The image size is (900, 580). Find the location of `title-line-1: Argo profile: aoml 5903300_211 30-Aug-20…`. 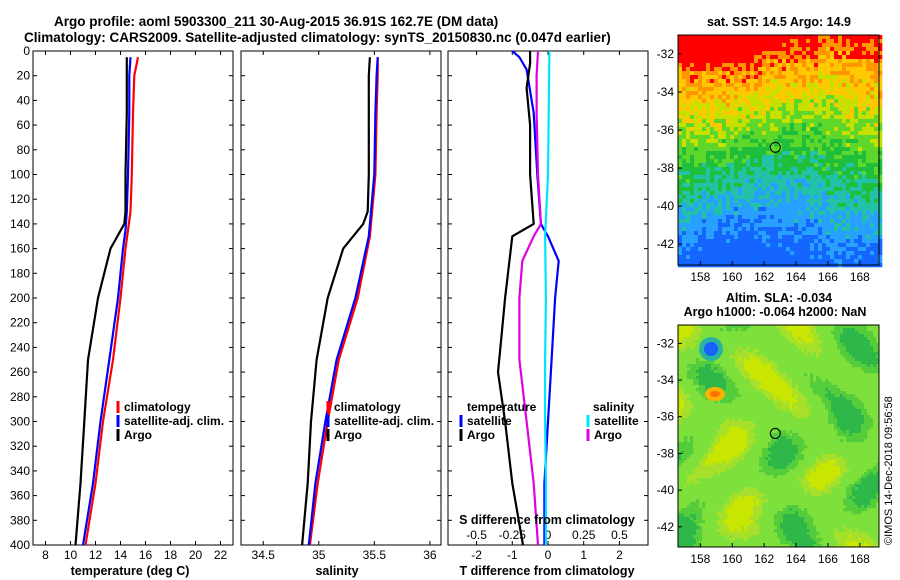

title-line-1: Argo profile: aoml 5903300_211 30-Aug-20… is located at coordinates (276, 21).